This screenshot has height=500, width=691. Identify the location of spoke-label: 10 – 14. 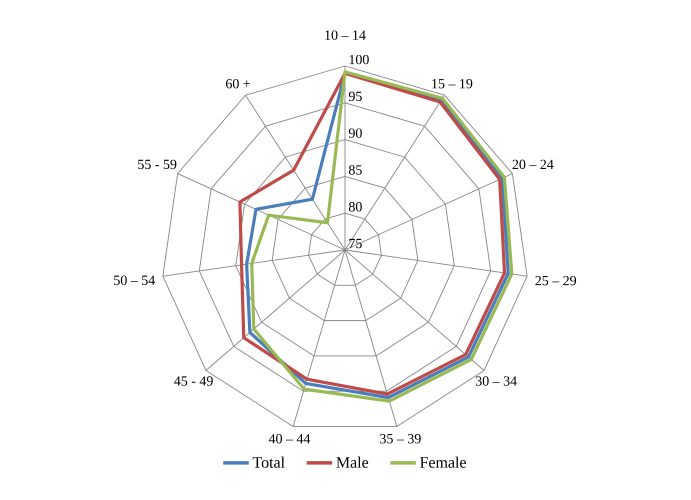
(345, 35).